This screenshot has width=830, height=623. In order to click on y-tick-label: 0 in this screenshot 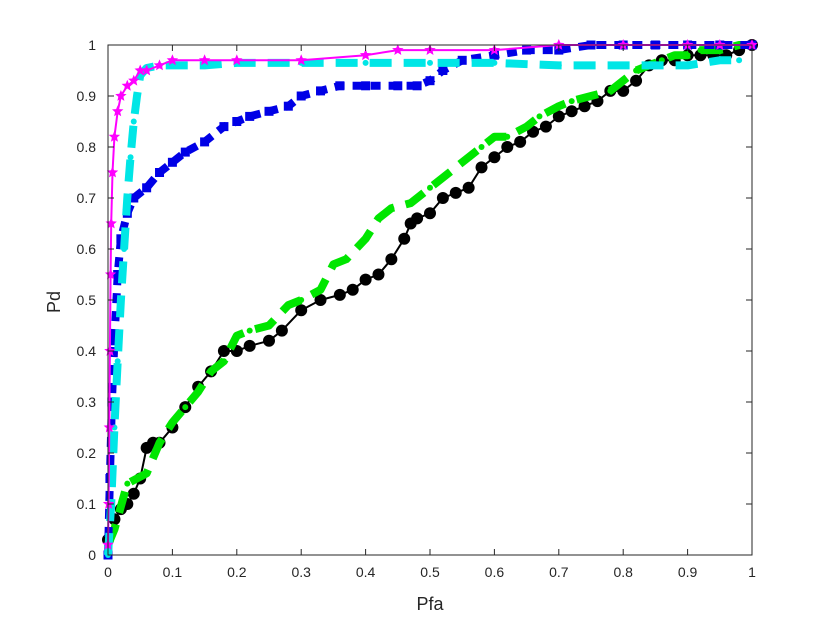, I will do `click(92, 555)`.